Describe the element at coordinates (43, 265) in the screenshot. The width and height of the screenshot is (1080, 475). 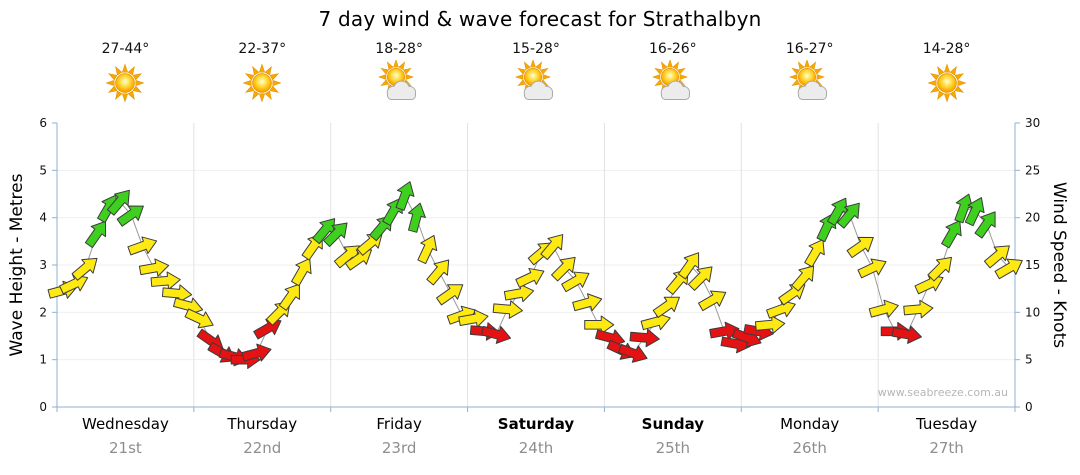
I see `left-axis-tick-label: 3` at that location.